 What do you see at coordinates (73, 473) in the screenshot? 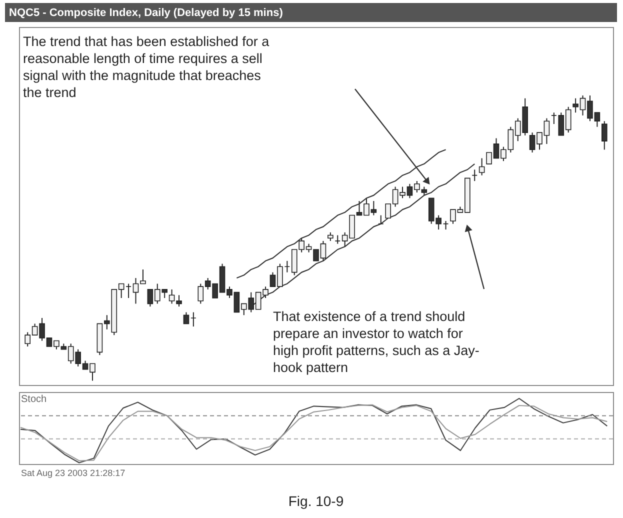
I see `text: Sat Aug 23 2003 21:28:17` at bounding box center [73, 473].